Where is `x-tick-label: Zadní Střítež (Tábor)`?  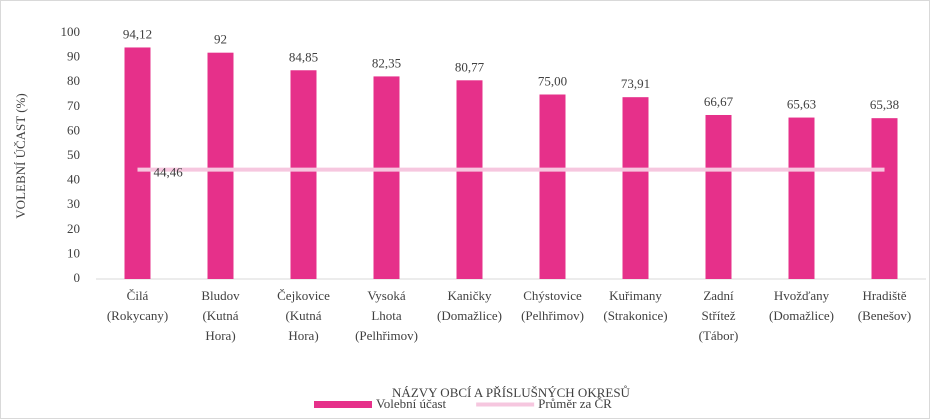
x-tick-label: Zadní Střítež (Tábor) is located at coordinates (719, 315).